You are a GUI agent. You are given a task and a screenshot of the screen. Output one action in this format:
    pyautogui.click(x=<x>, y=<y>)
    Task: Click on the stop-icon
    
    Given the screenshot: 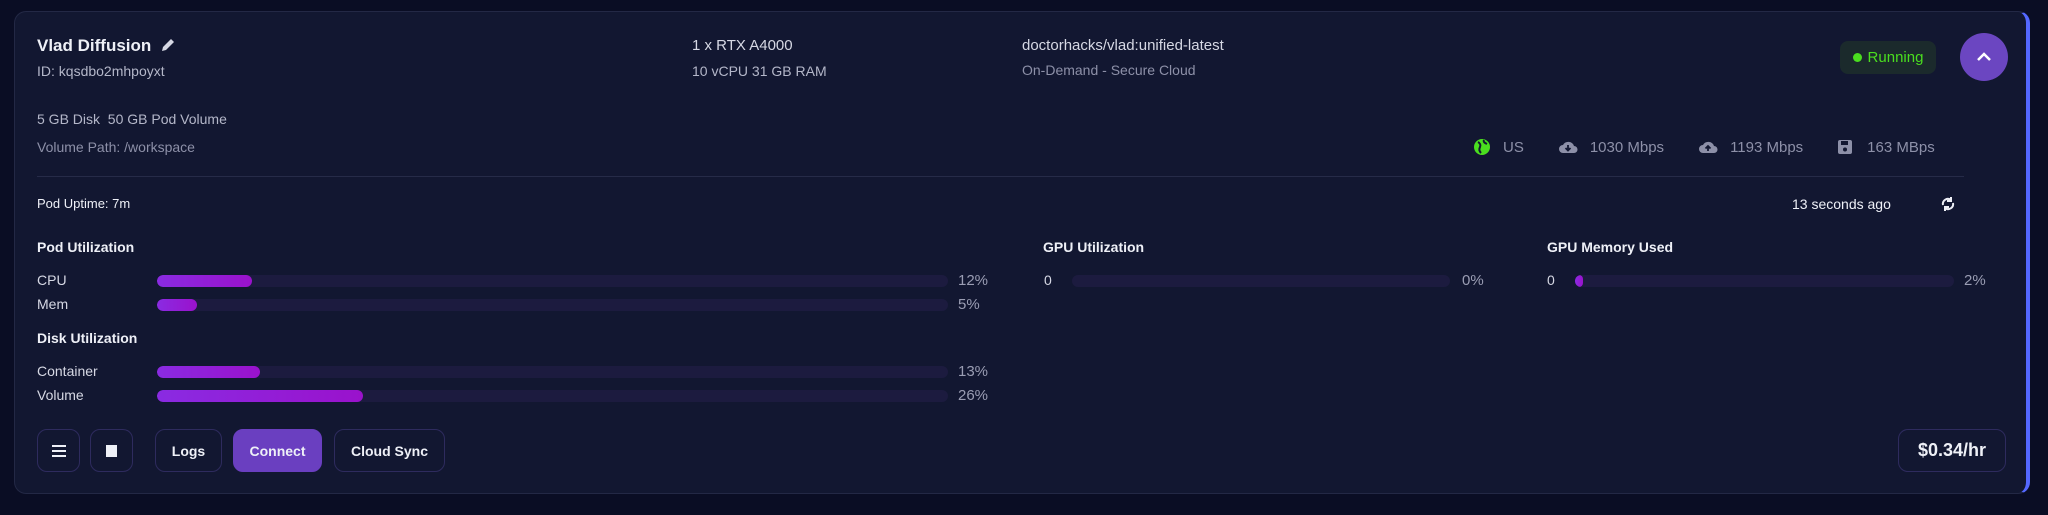 What is the action you would take?
    pyautogui.click(x=111, y=450)
    